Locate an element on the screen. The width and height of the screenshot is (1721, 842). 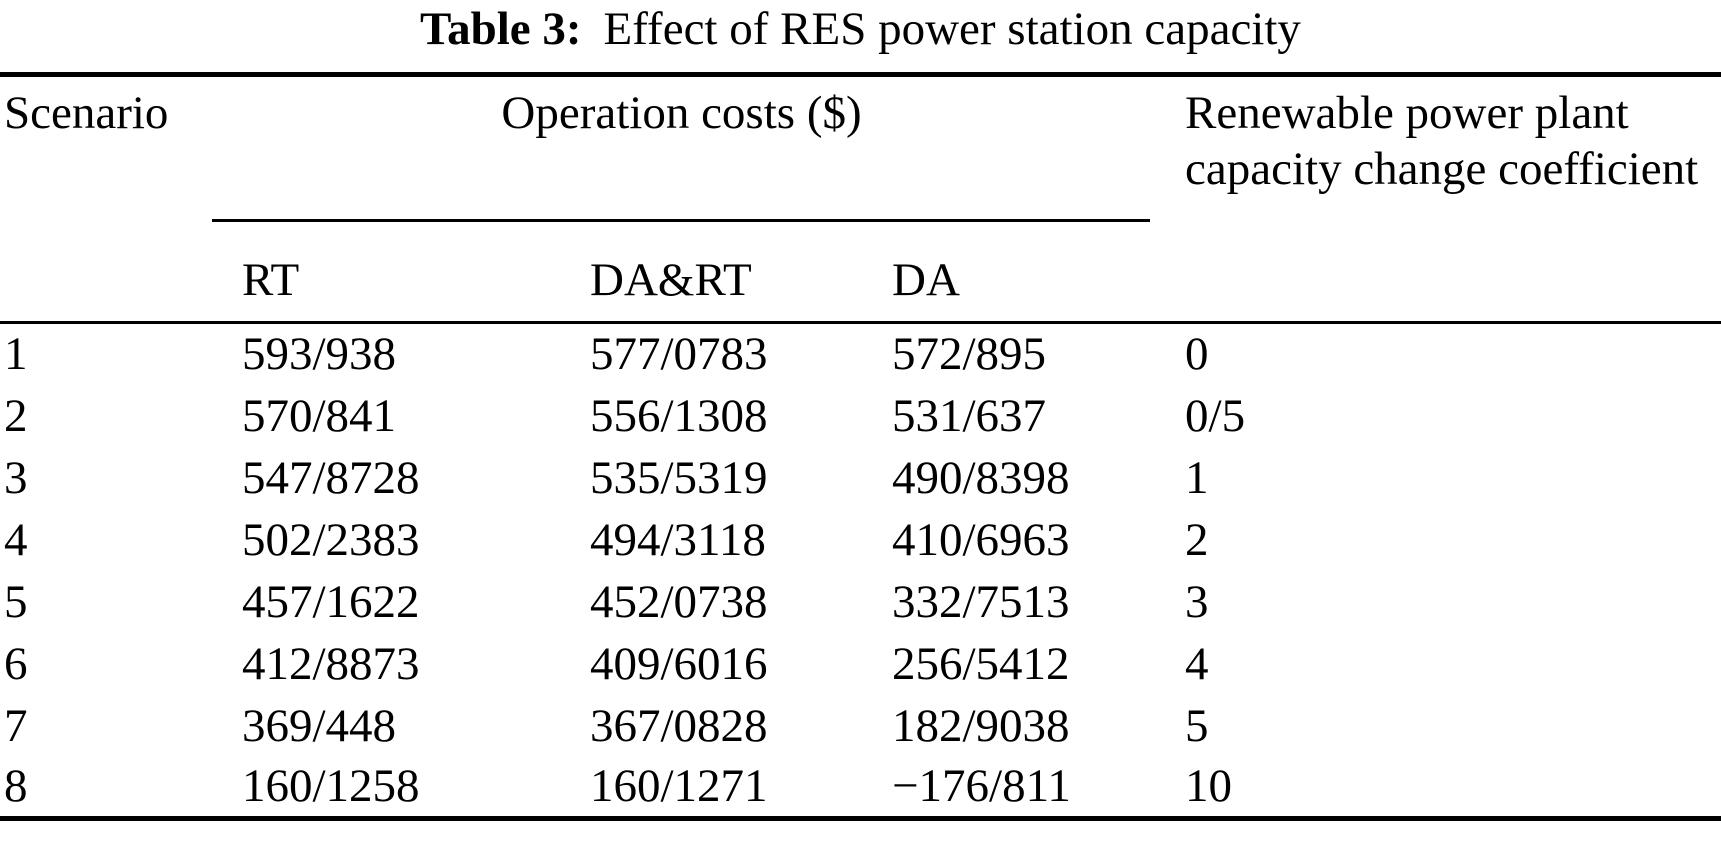
rt-cost-cell: 502/2383 is located at coordinates (331, 539).